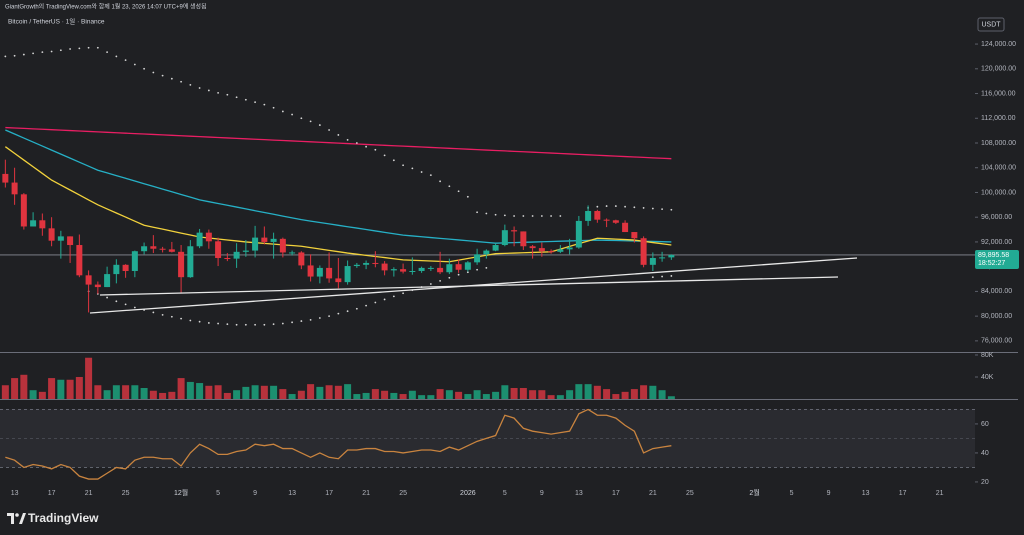 This screenshot has width=1024, height=535. What do you see at coordinates (996, 316) in the screenshot?
I see `y-tick-label: 80,000.00` at bounding box center [996, 316].